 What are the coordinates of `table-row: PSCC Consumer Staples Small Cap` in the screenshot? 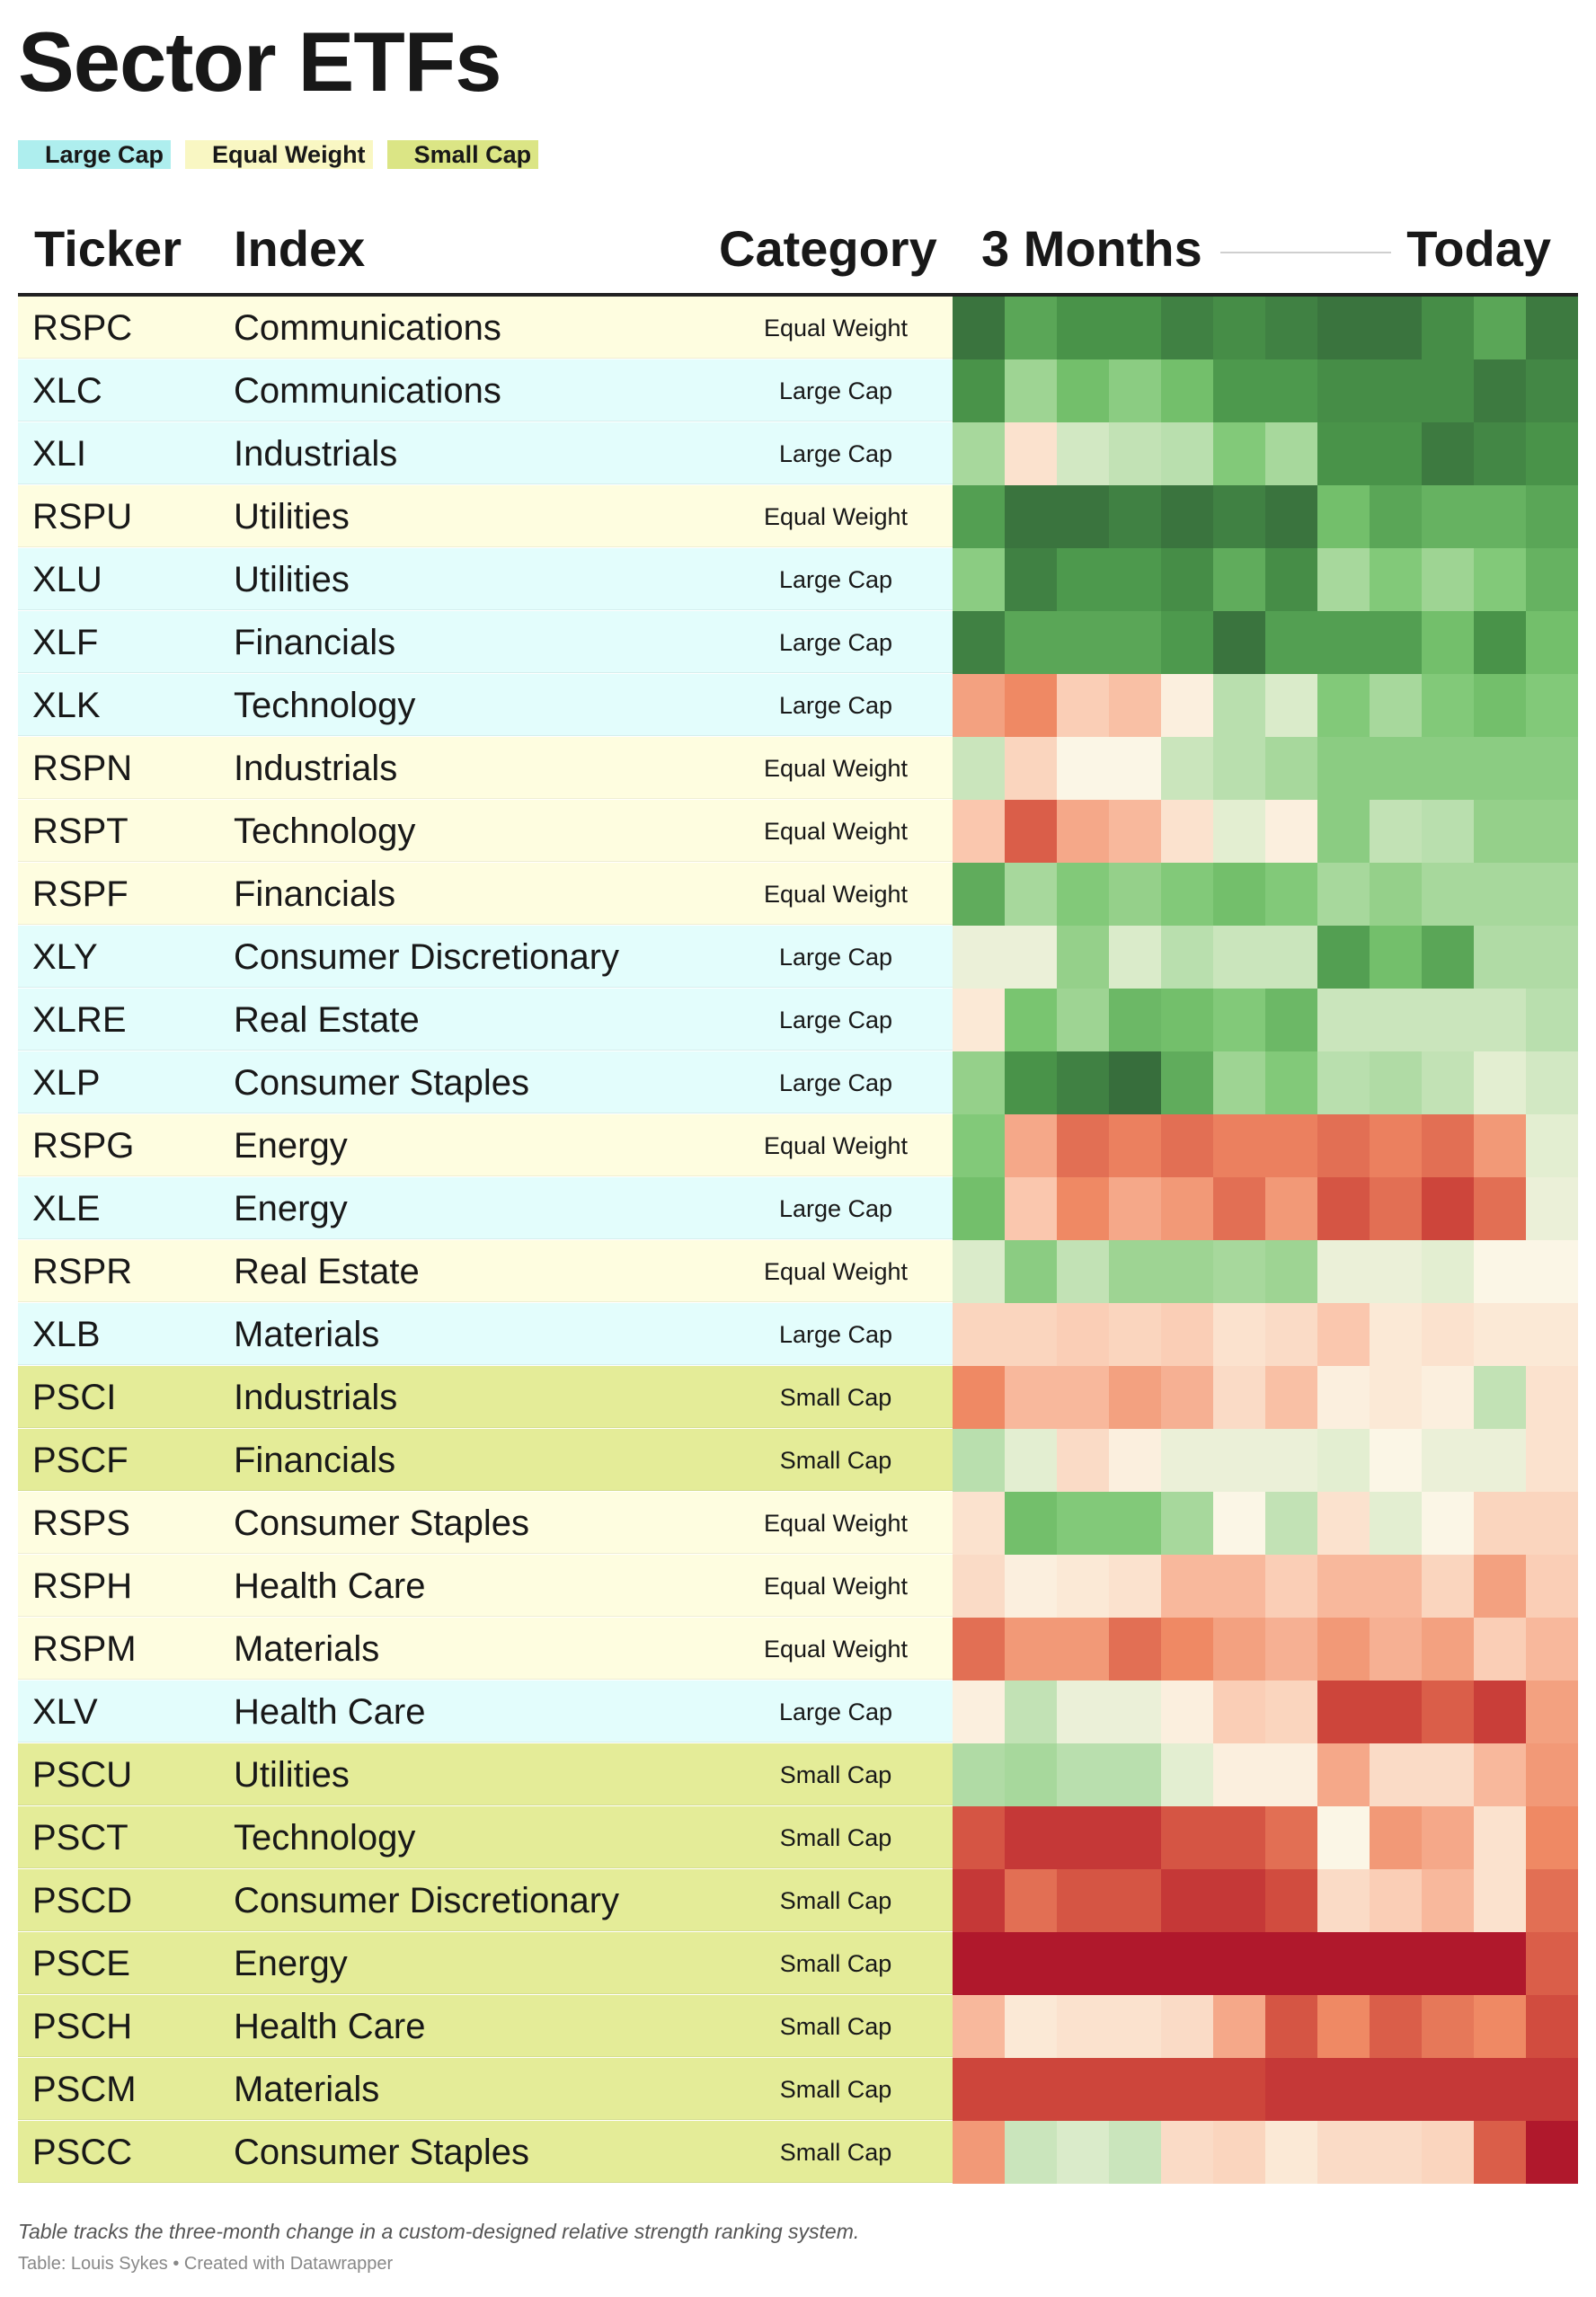 It's located at (798, 2152).